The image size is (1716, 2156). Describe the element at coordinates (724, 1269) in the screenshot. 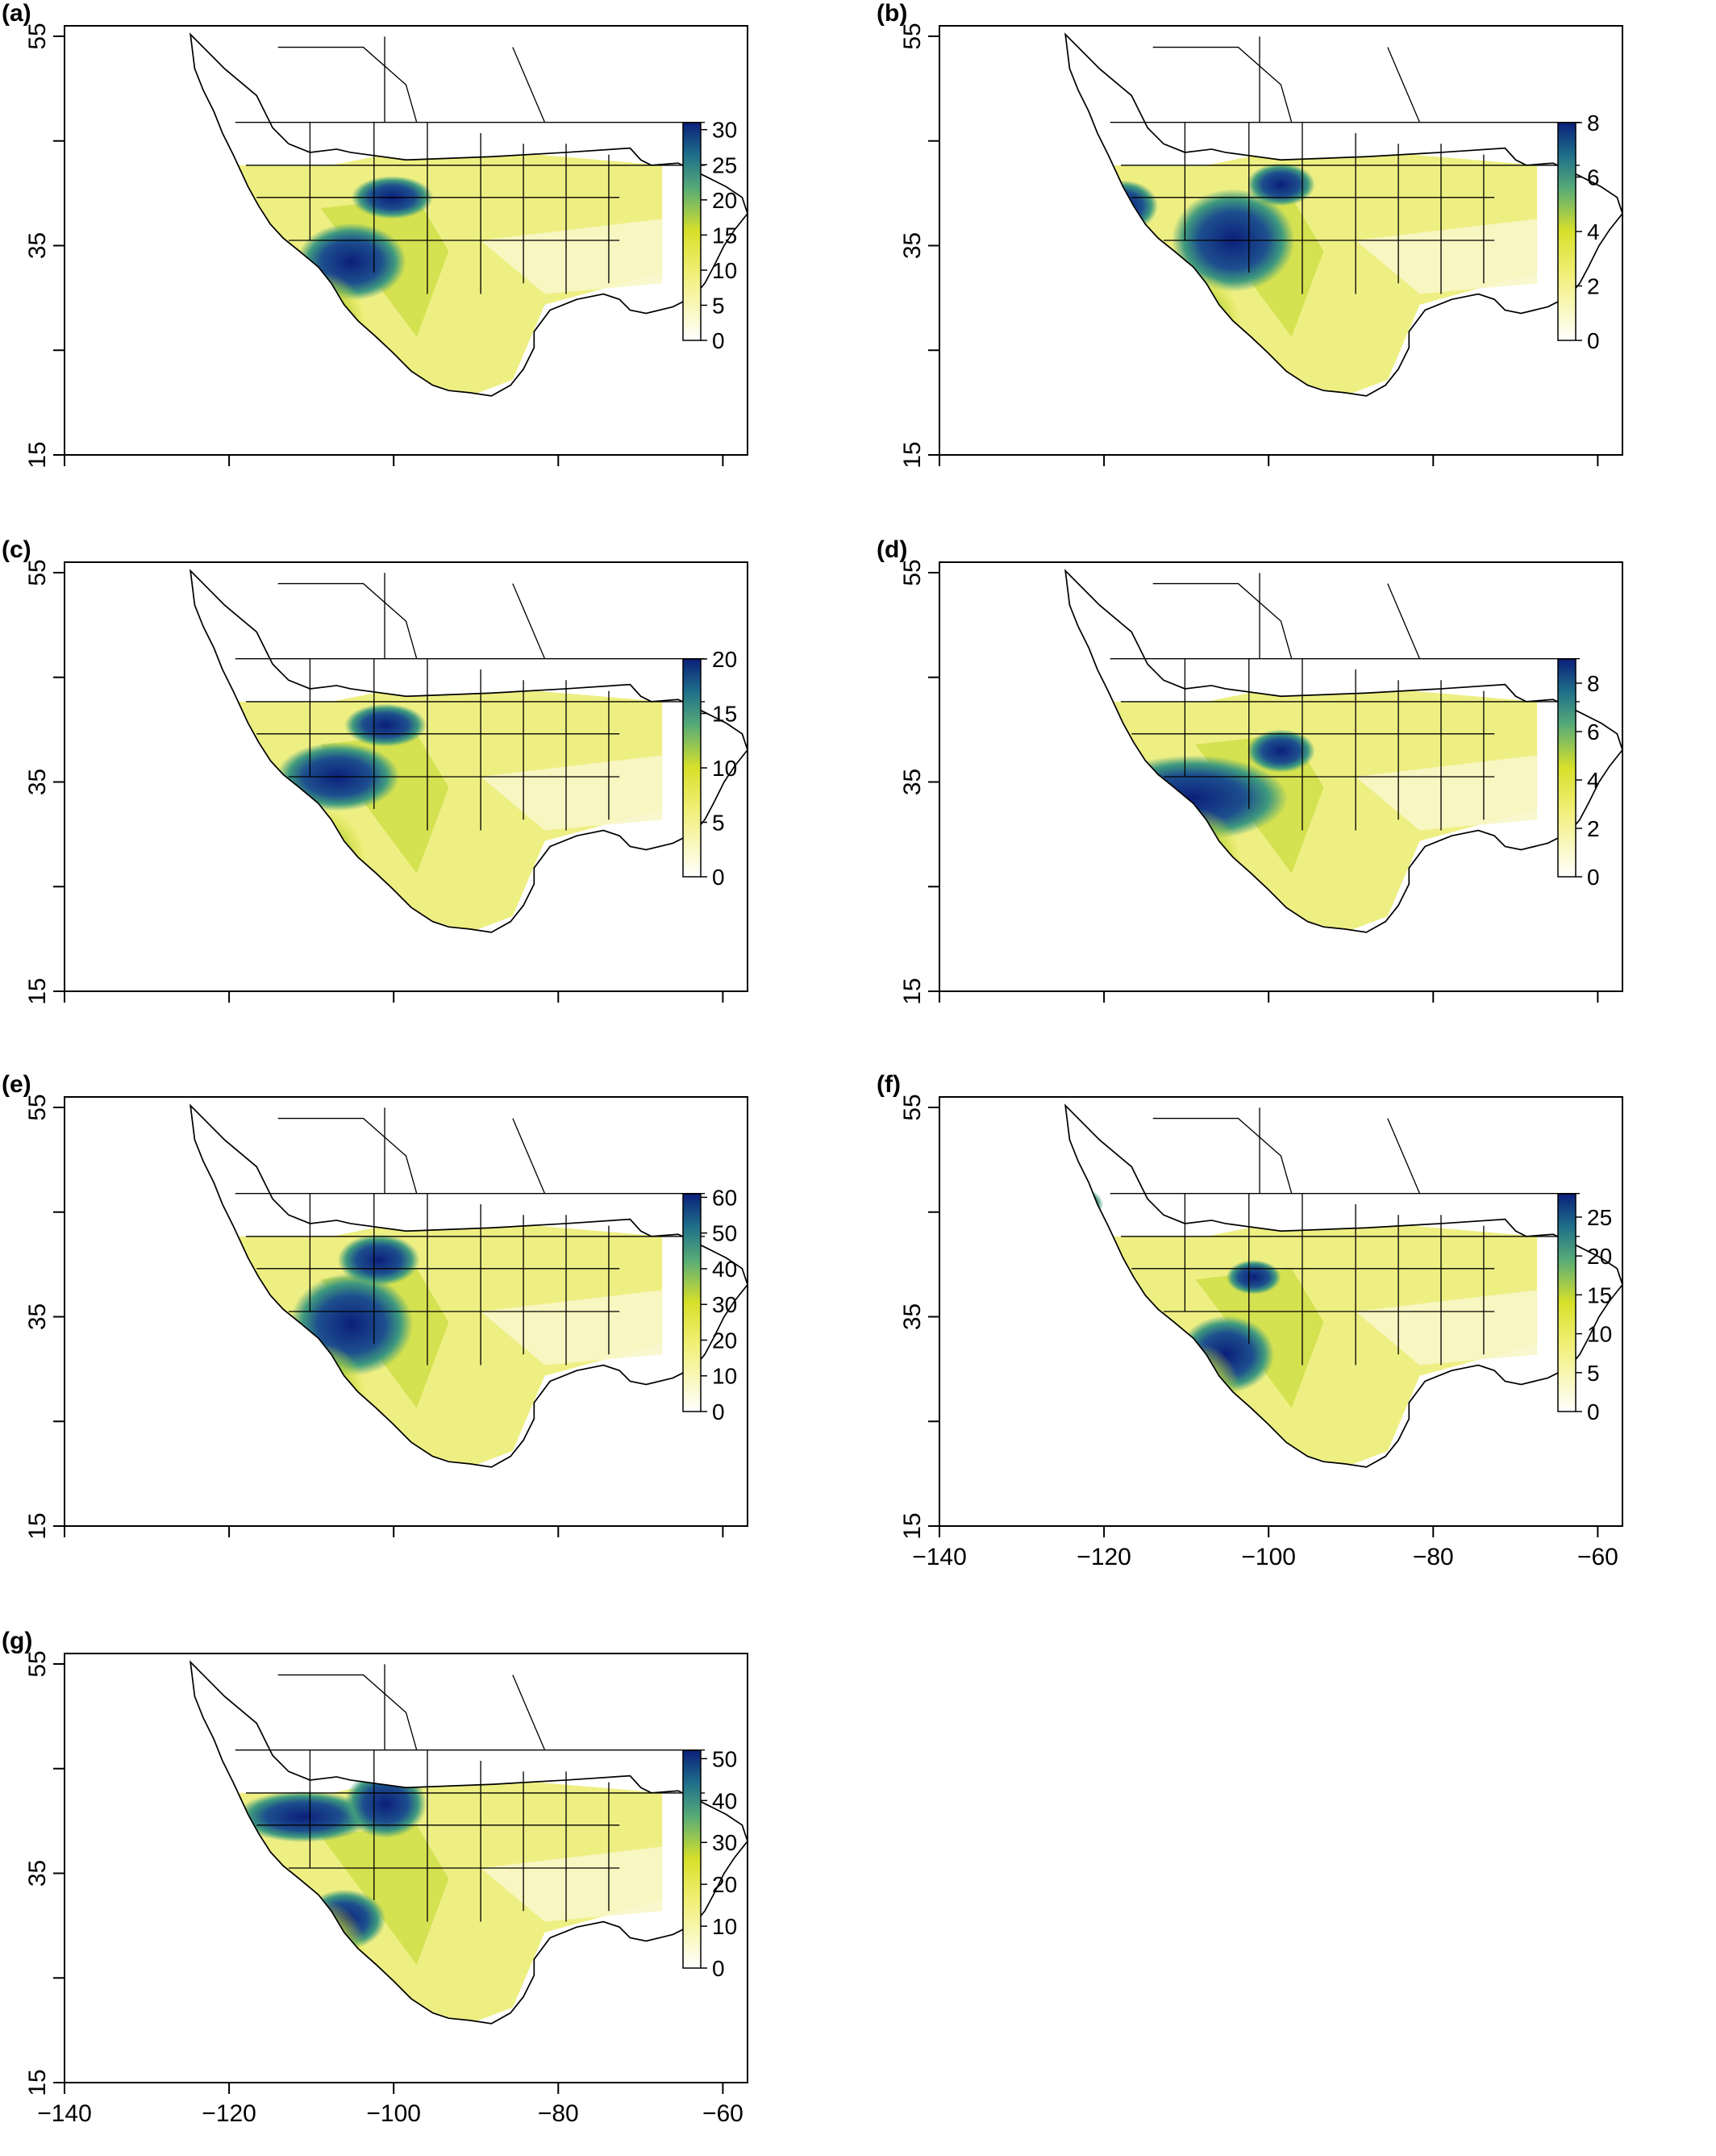

I see `colorbar-label: 40` at that location.